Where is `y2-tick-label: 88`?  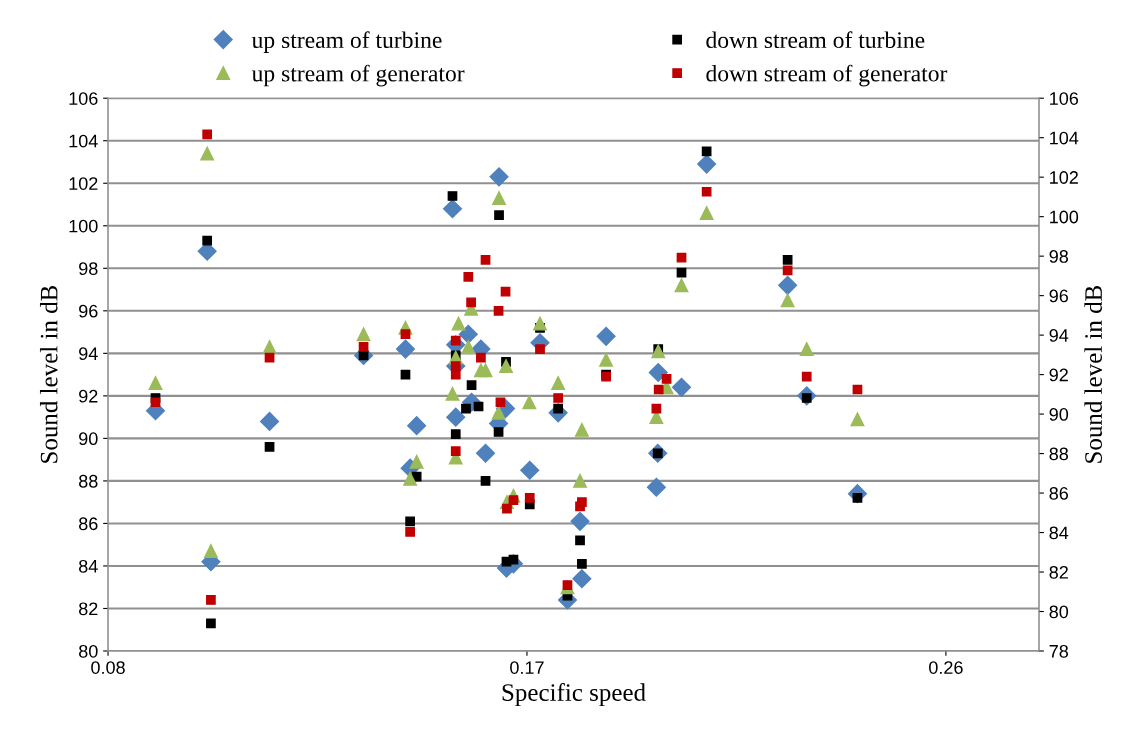
y2-tick-label: 88 is located at coordinates (1059, 454).